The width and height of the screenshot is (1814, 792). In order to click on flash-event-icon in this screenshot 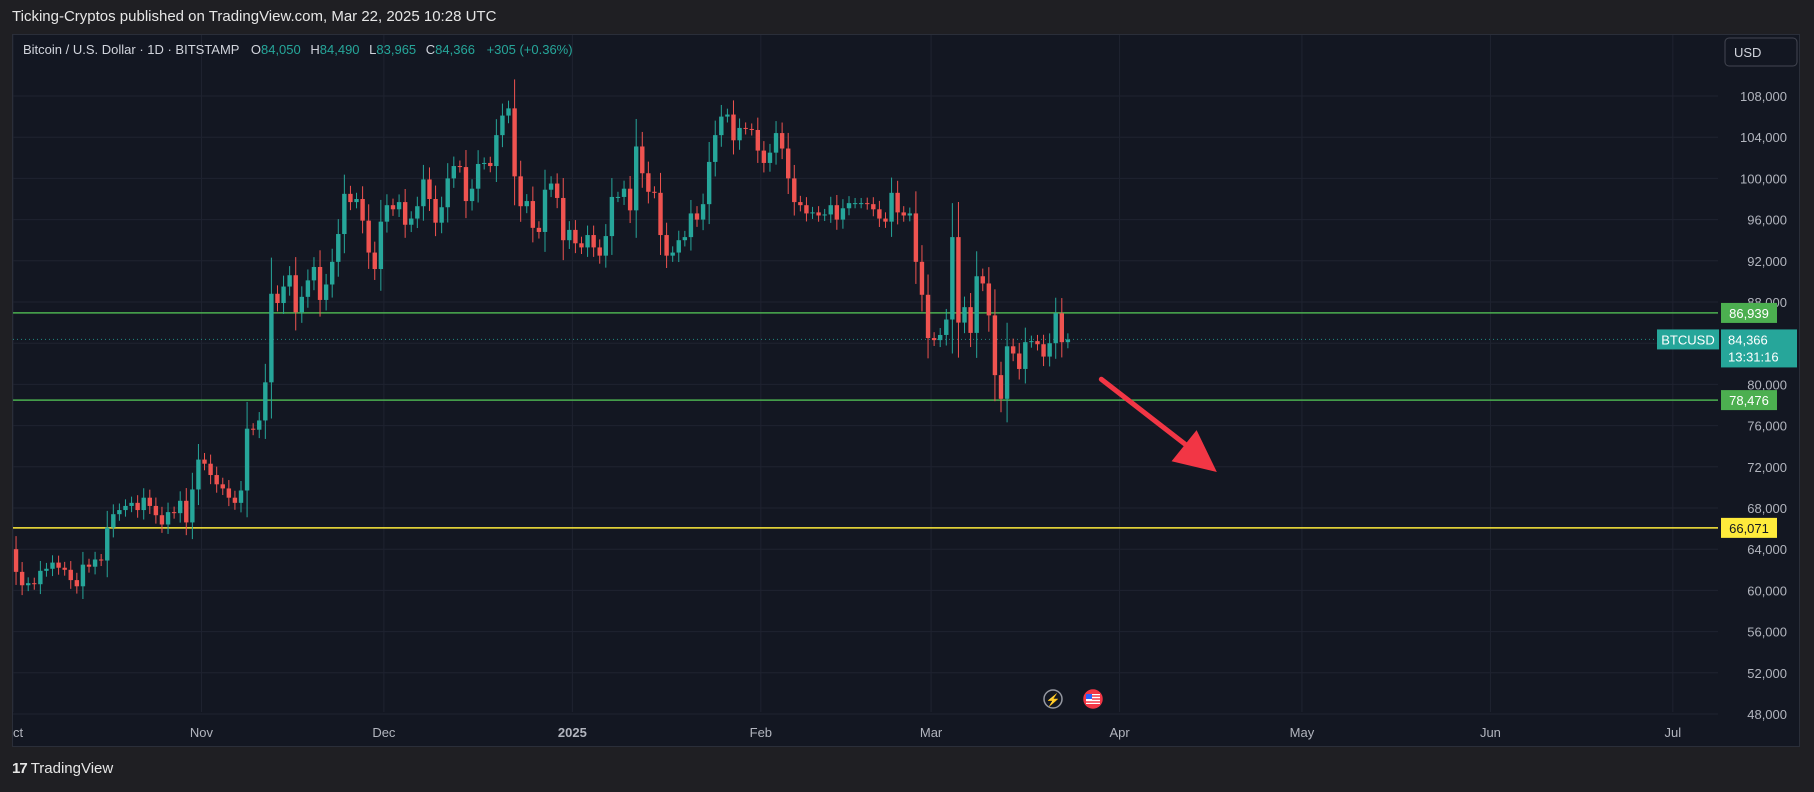, I will do `click(1053, 699)`.